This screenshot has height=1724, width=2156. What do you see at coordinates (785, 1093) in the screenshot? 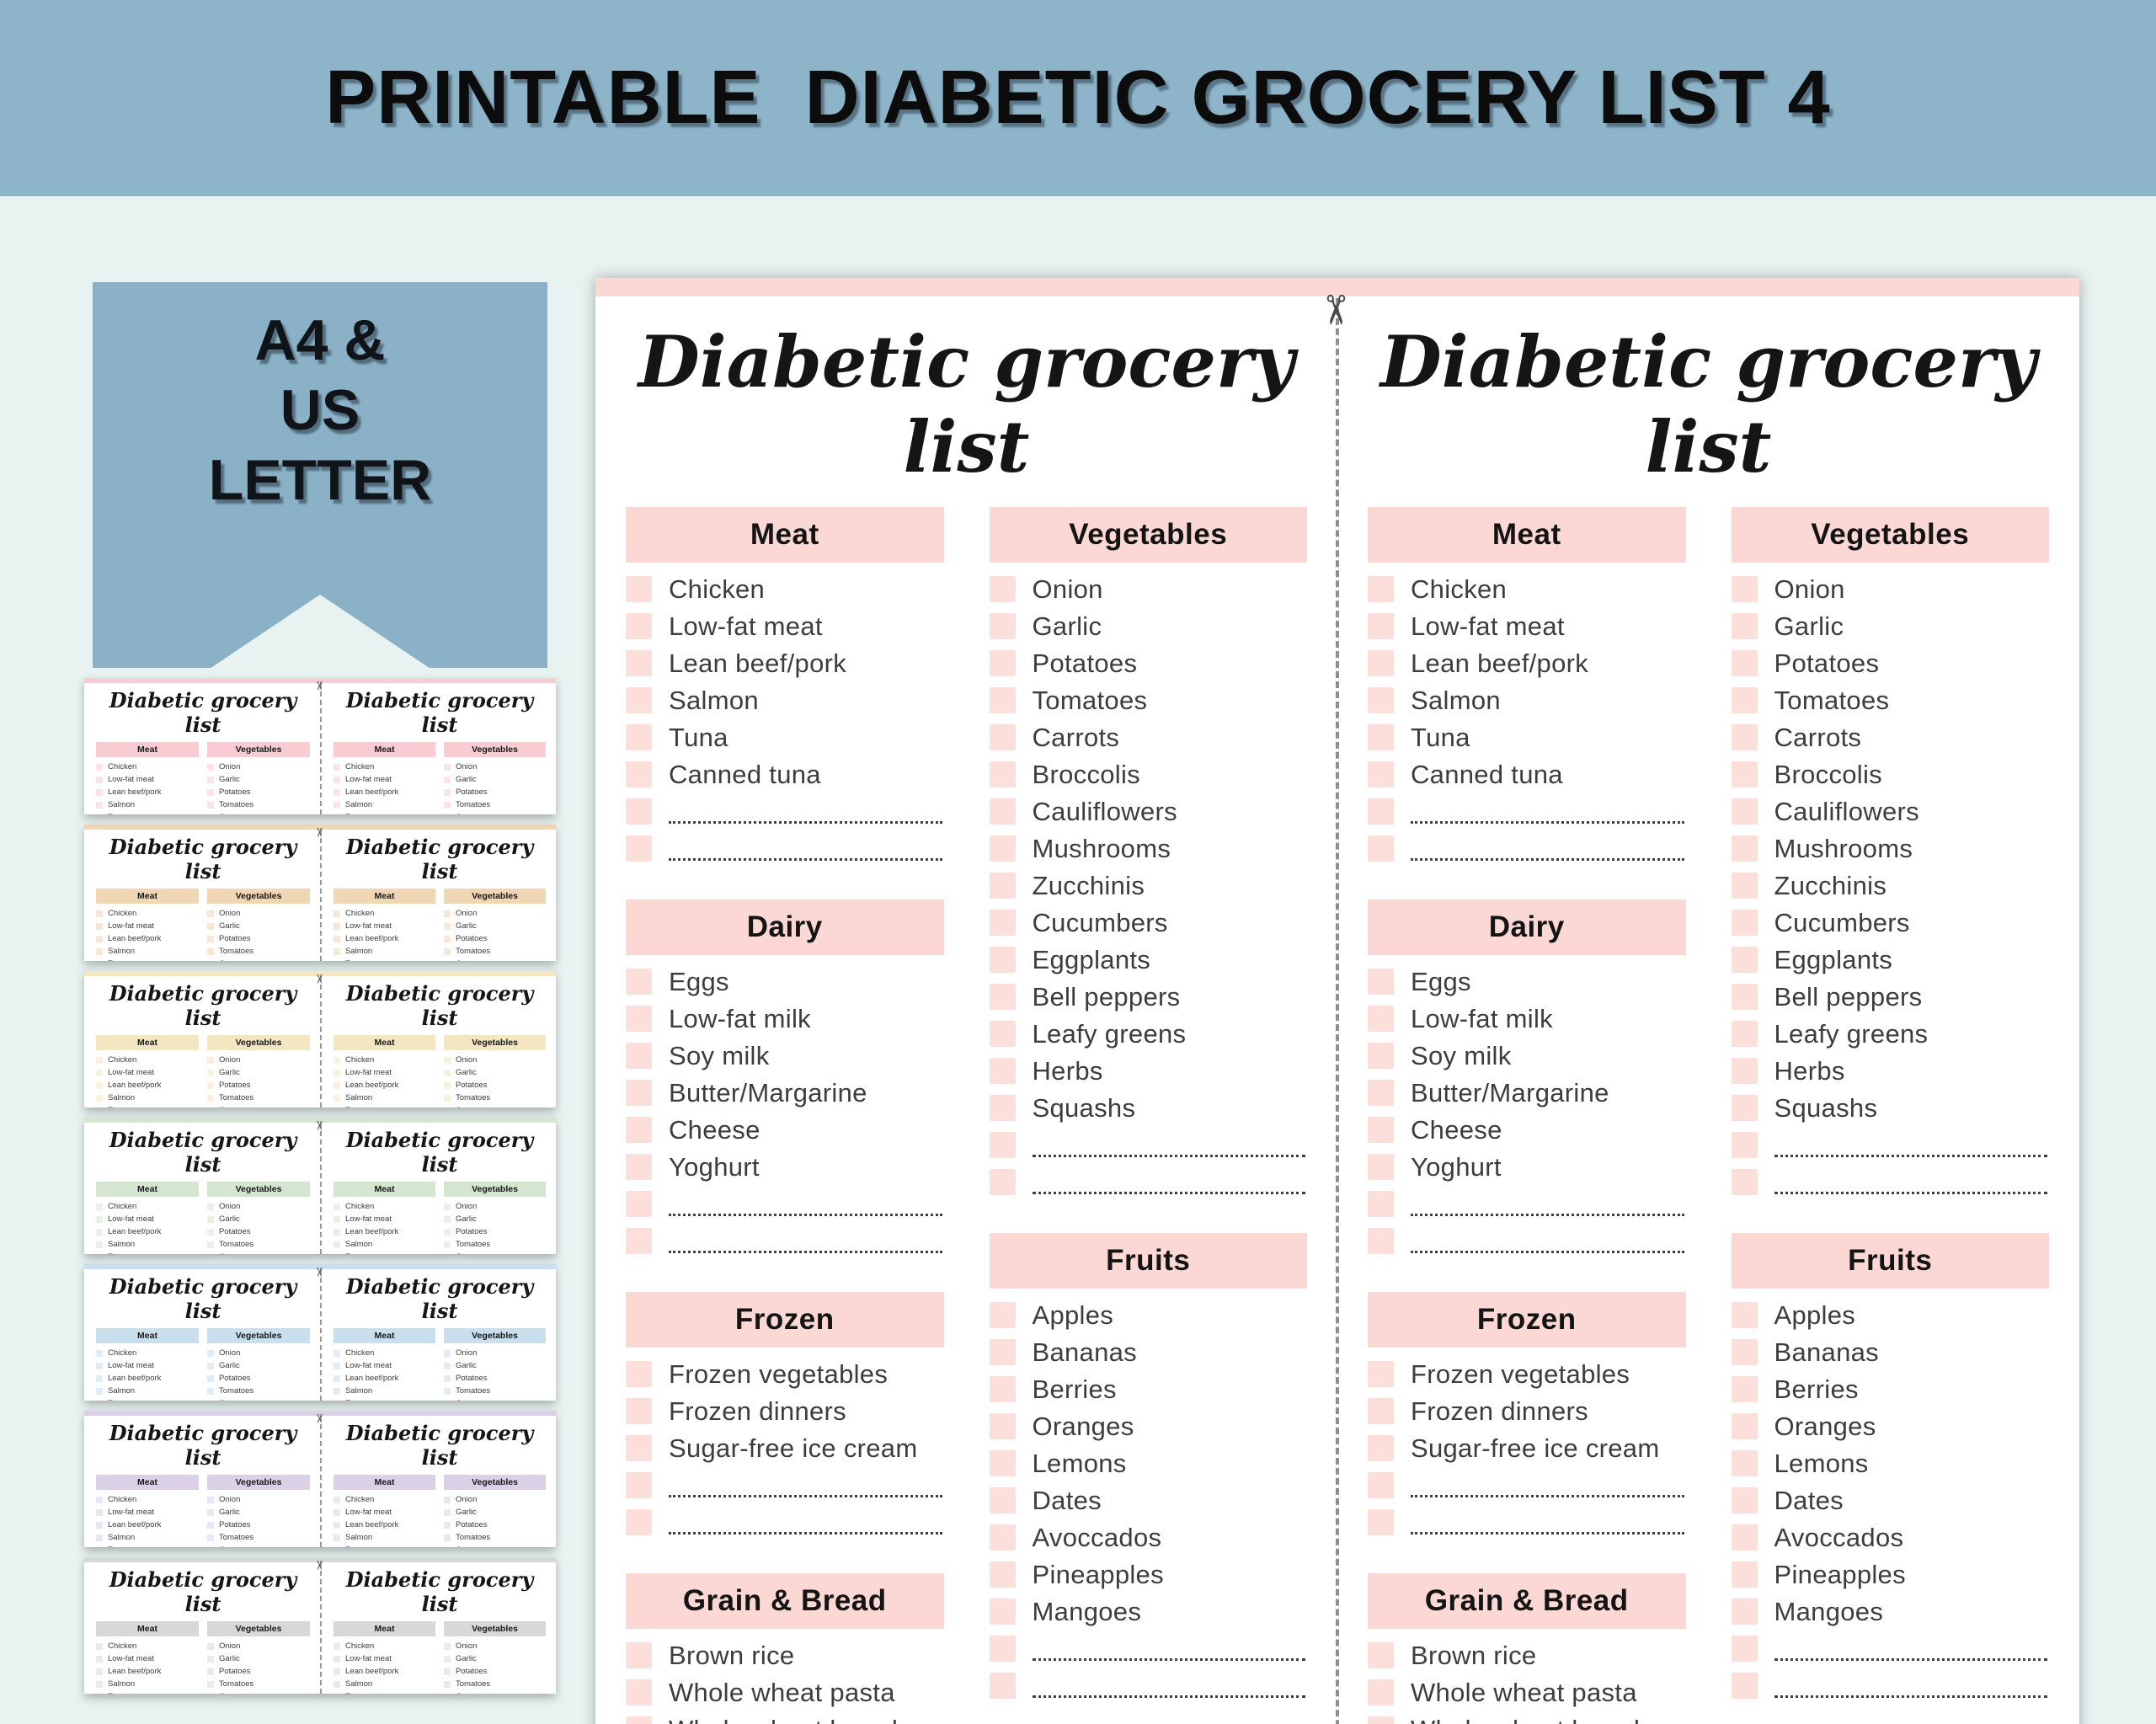
I see `list-item: Butter/Margarine` at bounding box center [785, 1093].